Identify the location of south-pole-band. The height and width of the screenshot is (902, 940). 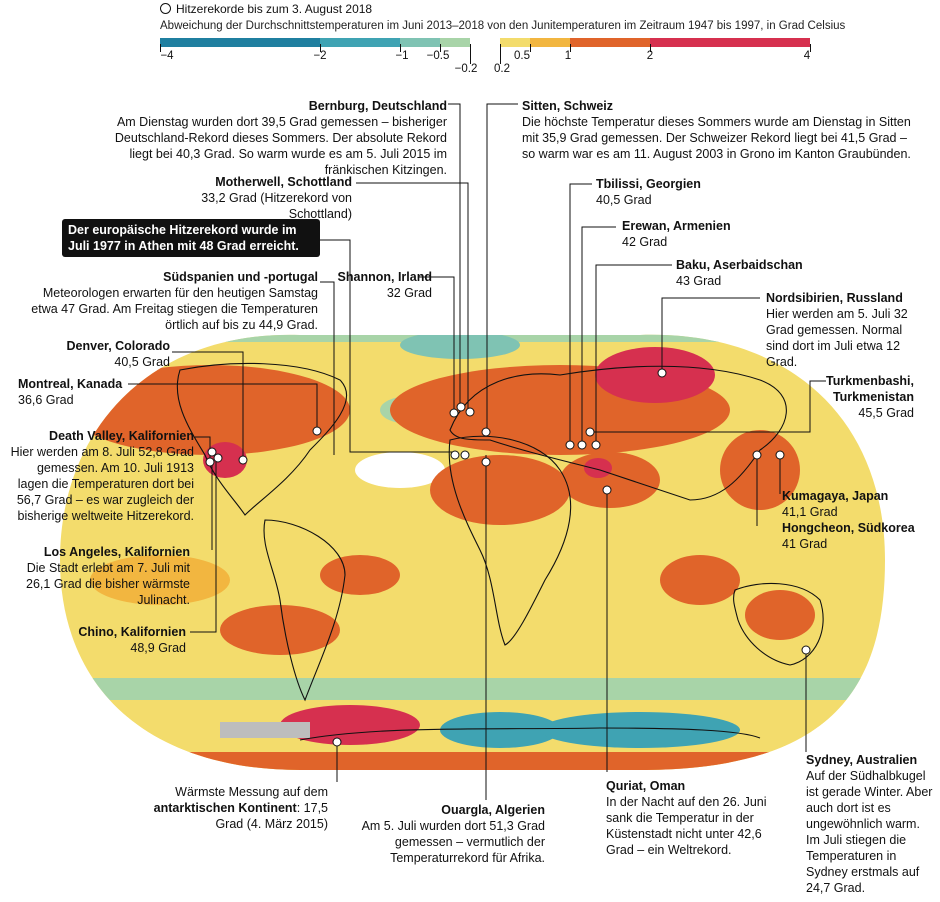
(472, 761).